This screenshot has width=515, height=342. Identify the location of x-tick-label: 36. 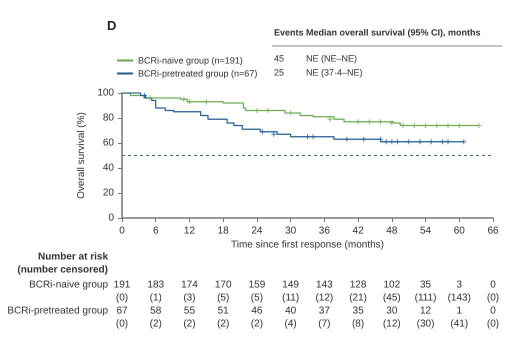
(324, 231).